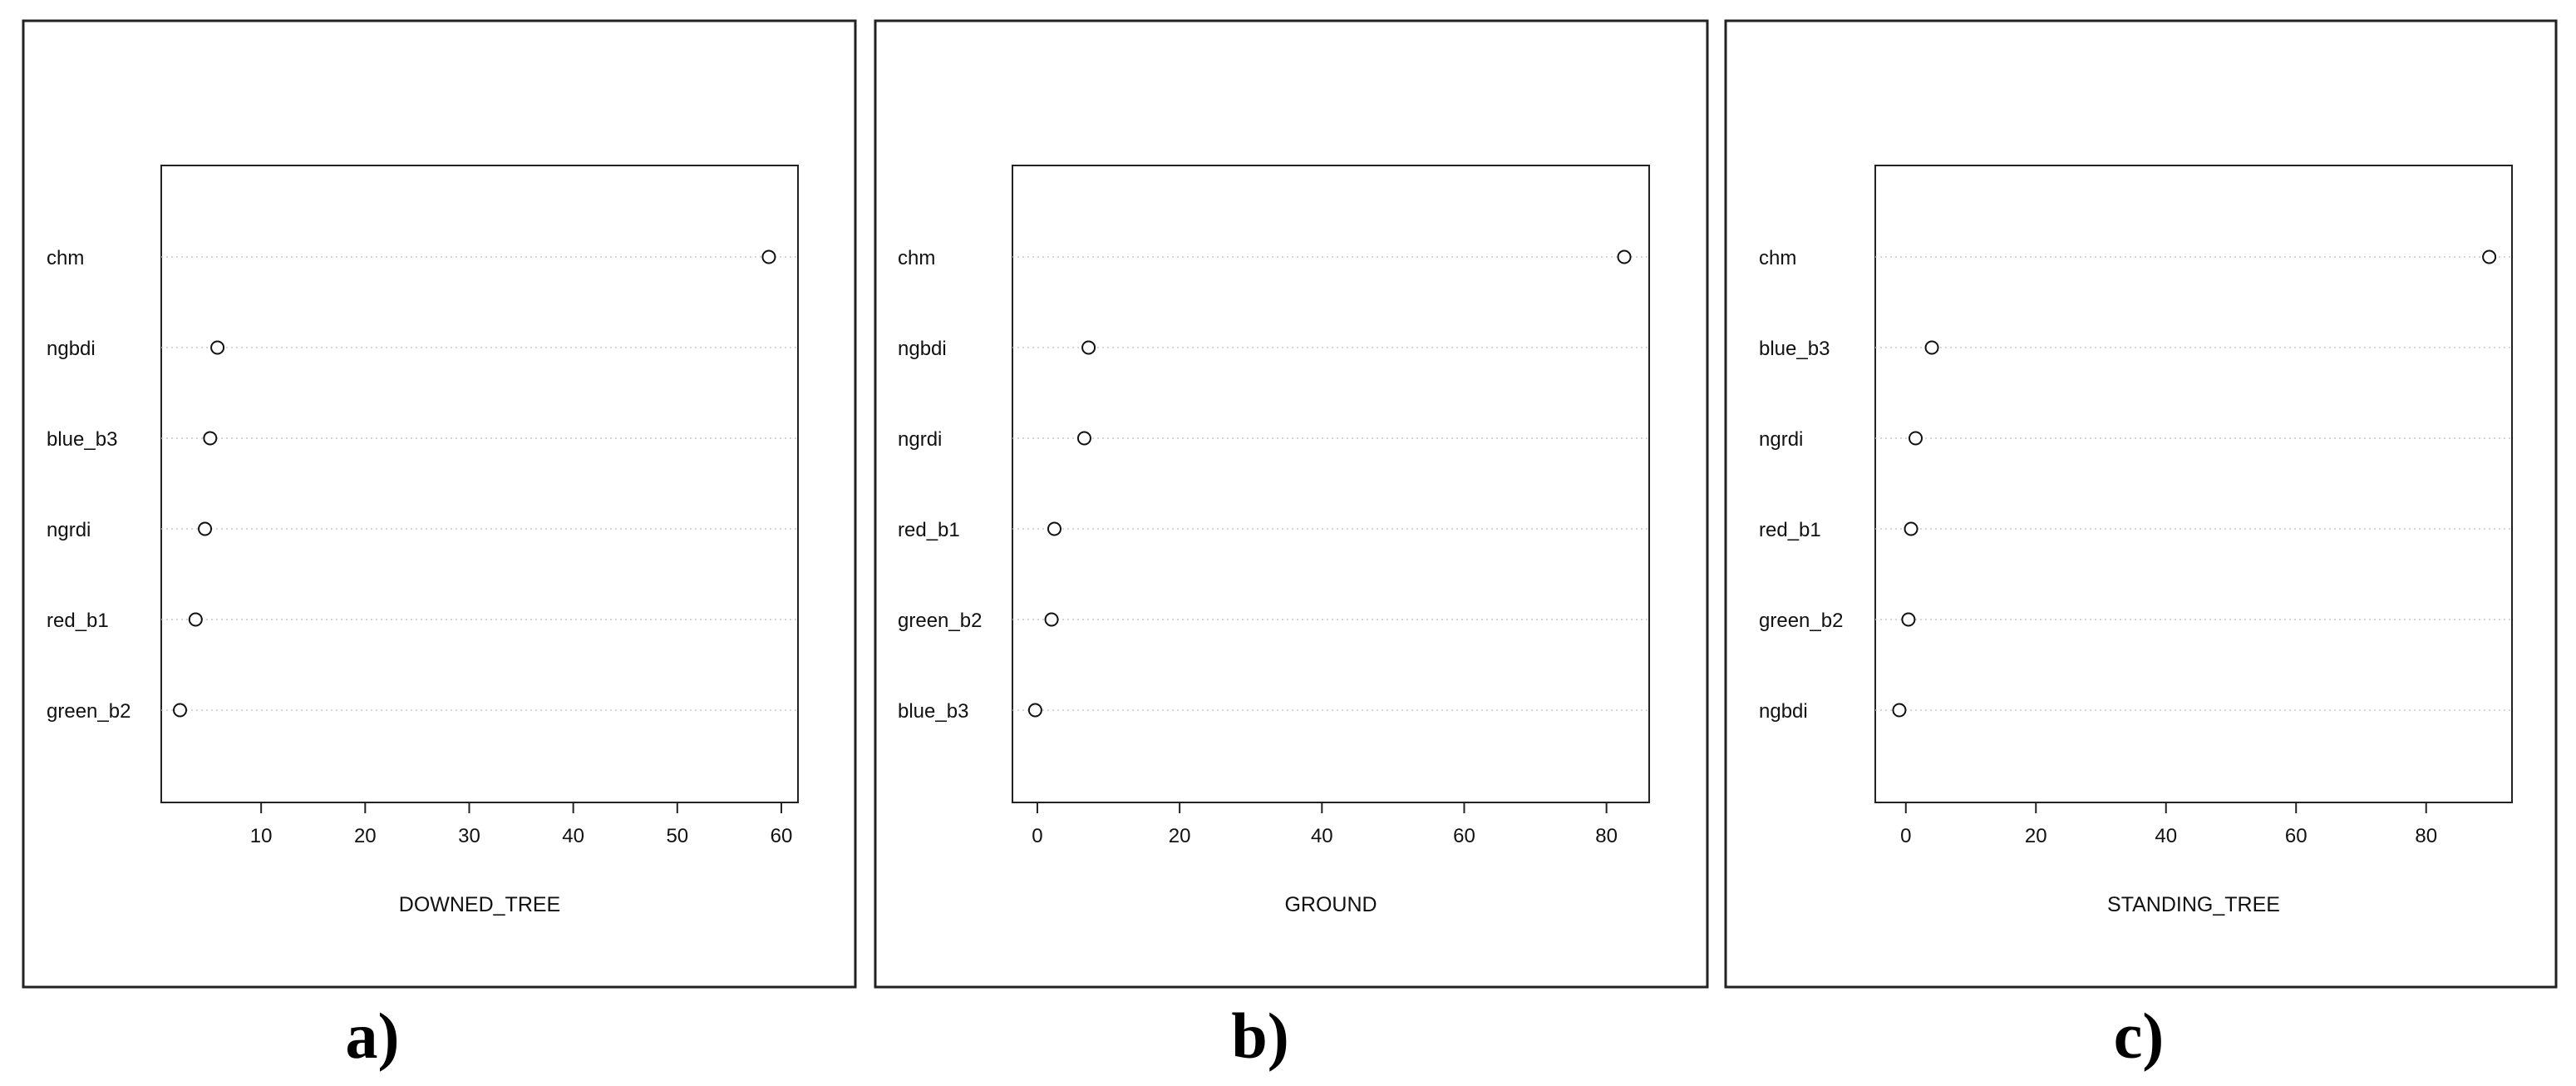 The width and height of the screenshot is (2576, 1086). Describe the element at coordinates (479, 904) in the screenshot. I see `x-axis-title: DOWNED_TREE` at that location.